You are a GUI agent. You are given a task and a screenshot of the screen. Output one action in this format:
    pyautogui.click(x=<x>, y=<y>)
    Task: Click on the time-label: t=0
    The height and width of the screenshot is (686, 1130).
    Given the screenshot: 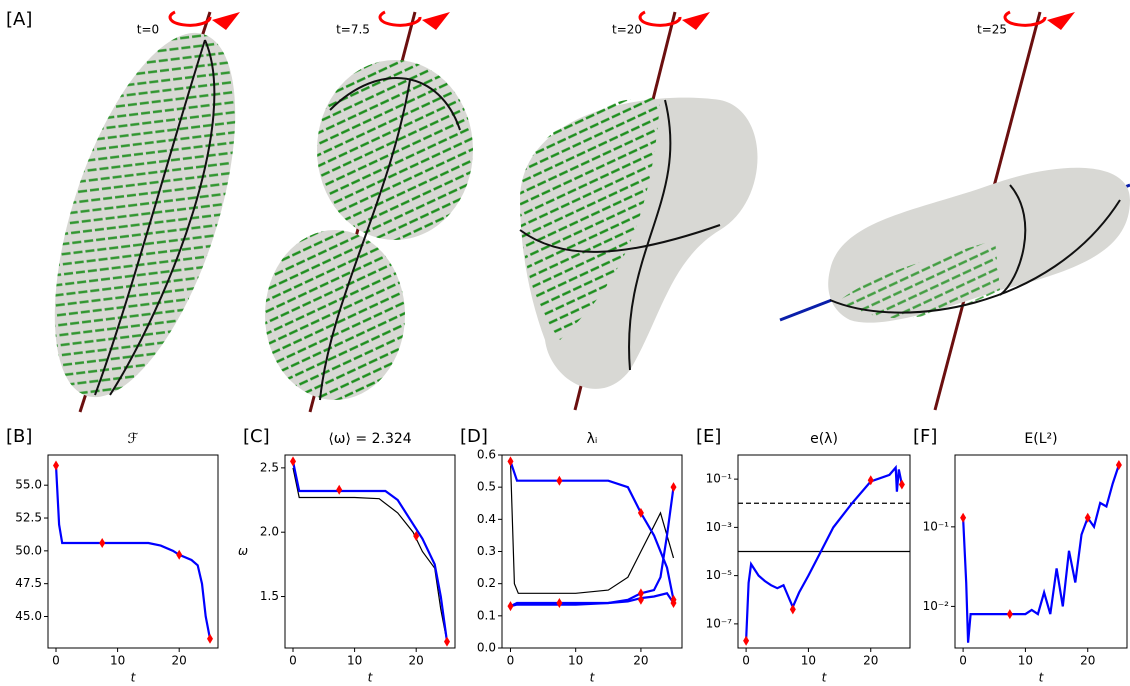 What is the action you would take?
    pyautogui.click(x=148, y=30)
    